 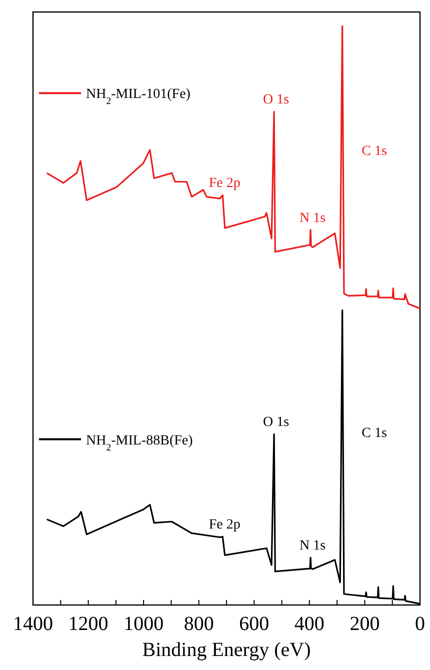 I want to click on x-tick-label: 0, so click(x=420, y=624).